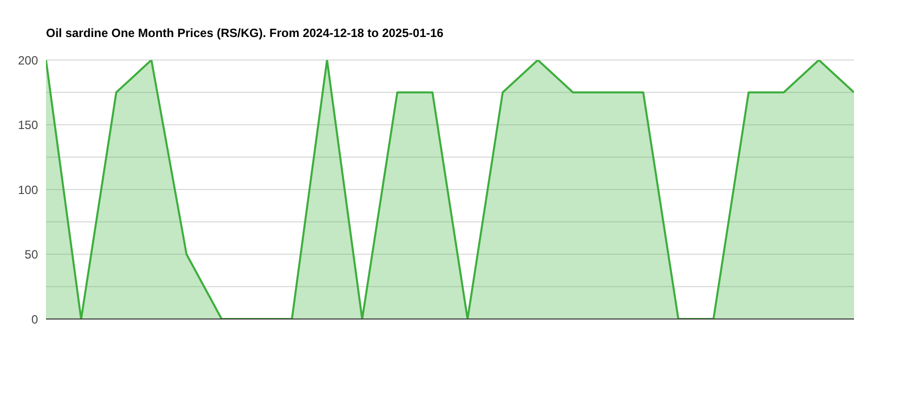  Describe the element at coordinates (34, 319) in the screenshot. I see `y-tick-label: 0` at that location.